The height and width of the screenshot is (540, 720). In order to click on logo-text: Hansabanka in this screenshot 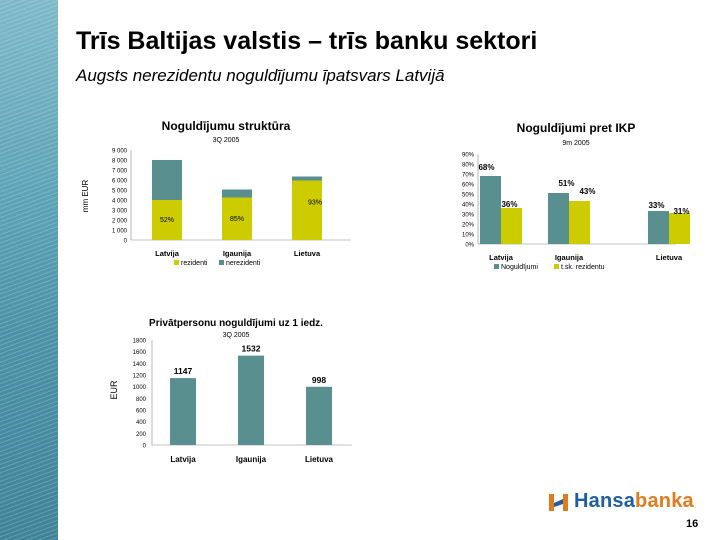, I will do `click(634, 501)`.